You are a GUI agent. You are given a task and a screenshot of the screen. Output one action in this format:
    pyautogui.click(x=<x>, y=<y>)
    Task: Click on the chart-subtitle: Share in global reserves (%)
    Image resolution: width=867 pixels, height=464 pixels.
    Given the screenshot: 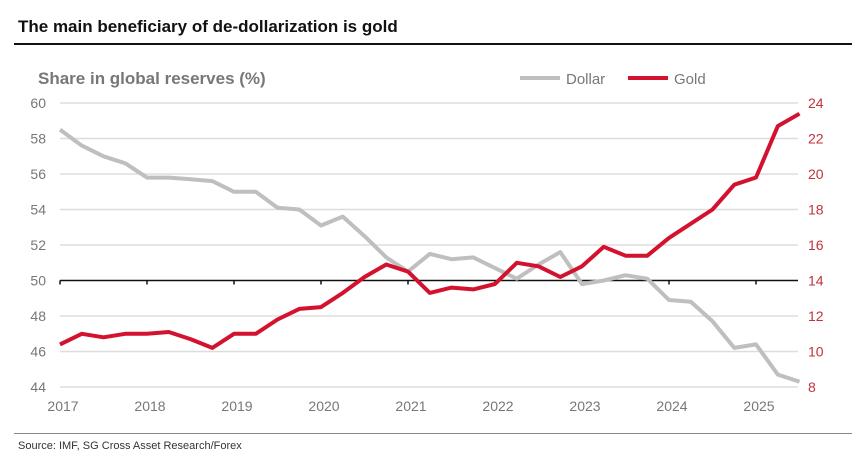 What is the action you would take?
    pyautogui.click(x=152, y=78)
    